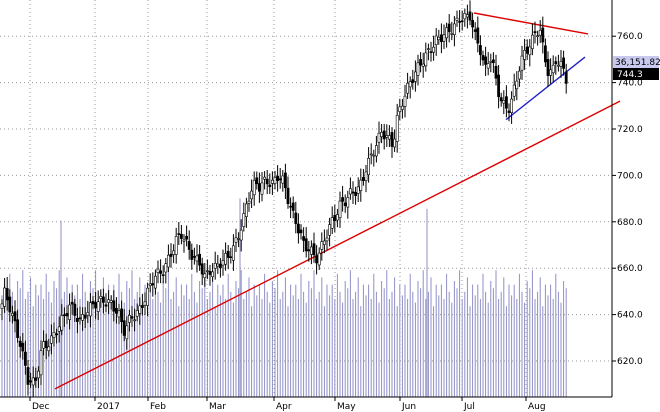 This screenshot has height=412, width=660. I want to click on y-tick-label: 740.0, so click(630, 84).